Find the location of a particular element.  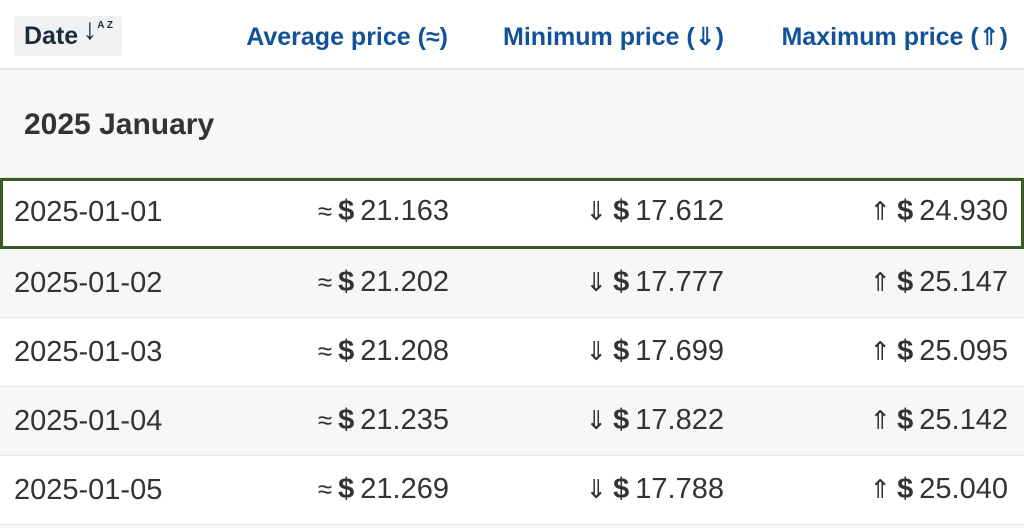

month-group-title: 2025 January is located at coordinates (119, 124).